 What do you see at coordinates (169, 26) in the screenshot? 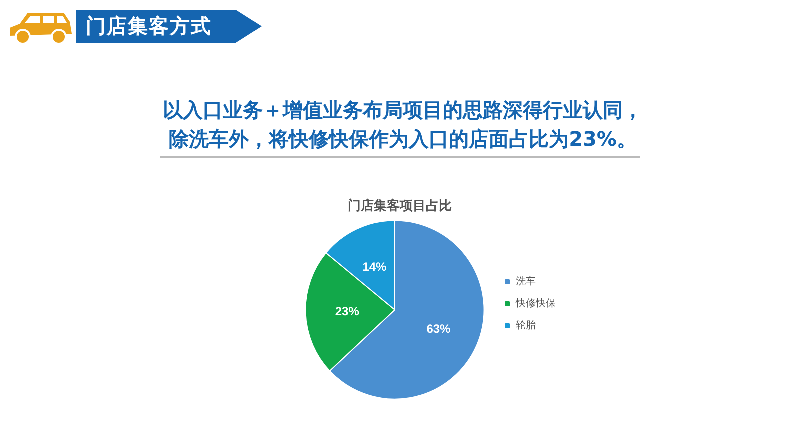
I see `text: 门店集客方式` at bounding box center [169, 26].